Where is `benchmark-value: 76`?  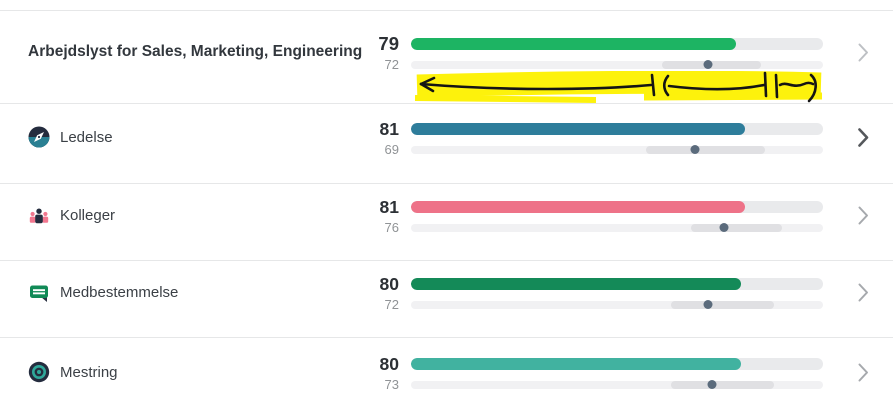
benchmark-value: 76 is located at coordinates (391, 227).